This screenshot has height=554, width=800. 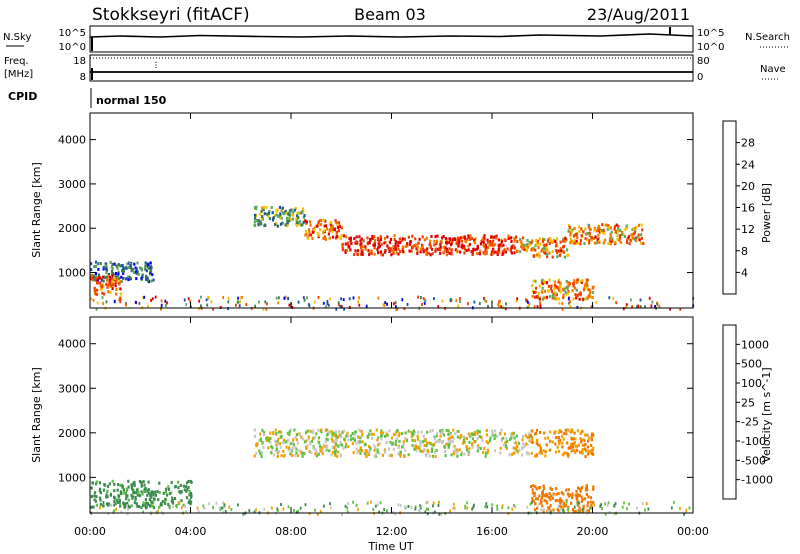 What do you see at coordinates (700, 77) in the screenshot?
I see `freq-right-tick-bottom: 0` at bounding box center [700, 77].